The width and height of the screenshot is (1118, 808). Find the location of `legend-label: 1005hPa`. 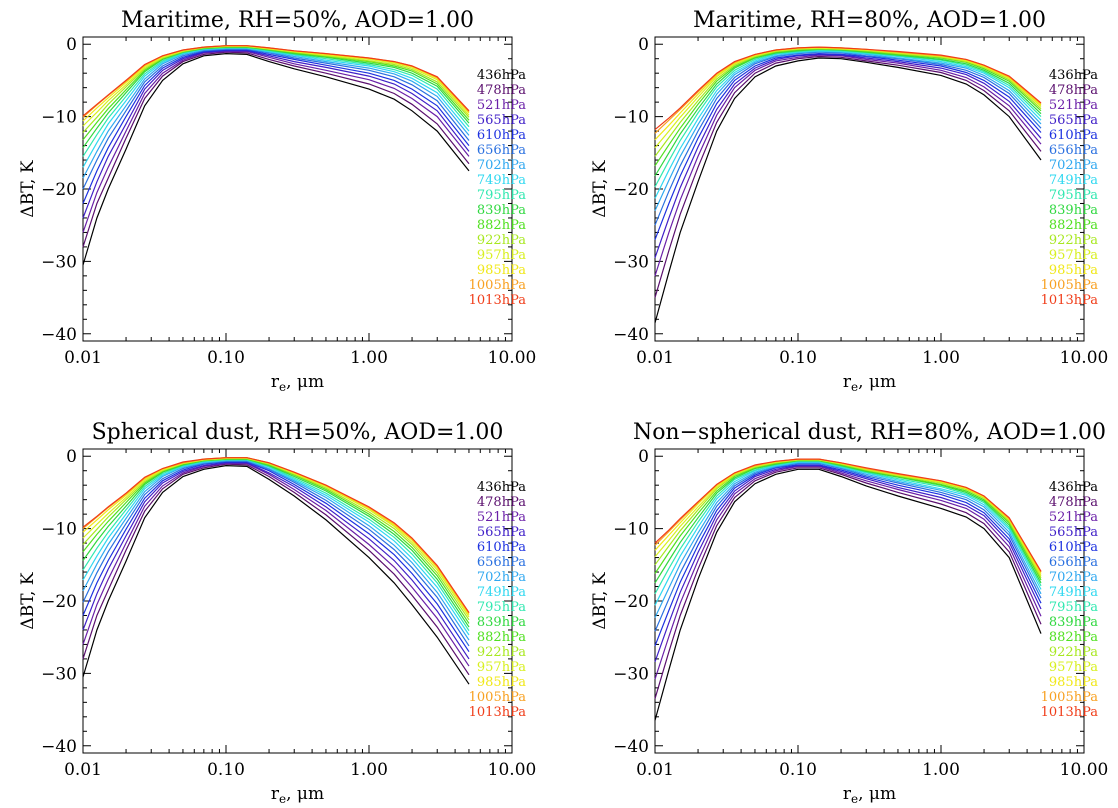

legend-label: 1005hPa is located at coordinates (498, 285).